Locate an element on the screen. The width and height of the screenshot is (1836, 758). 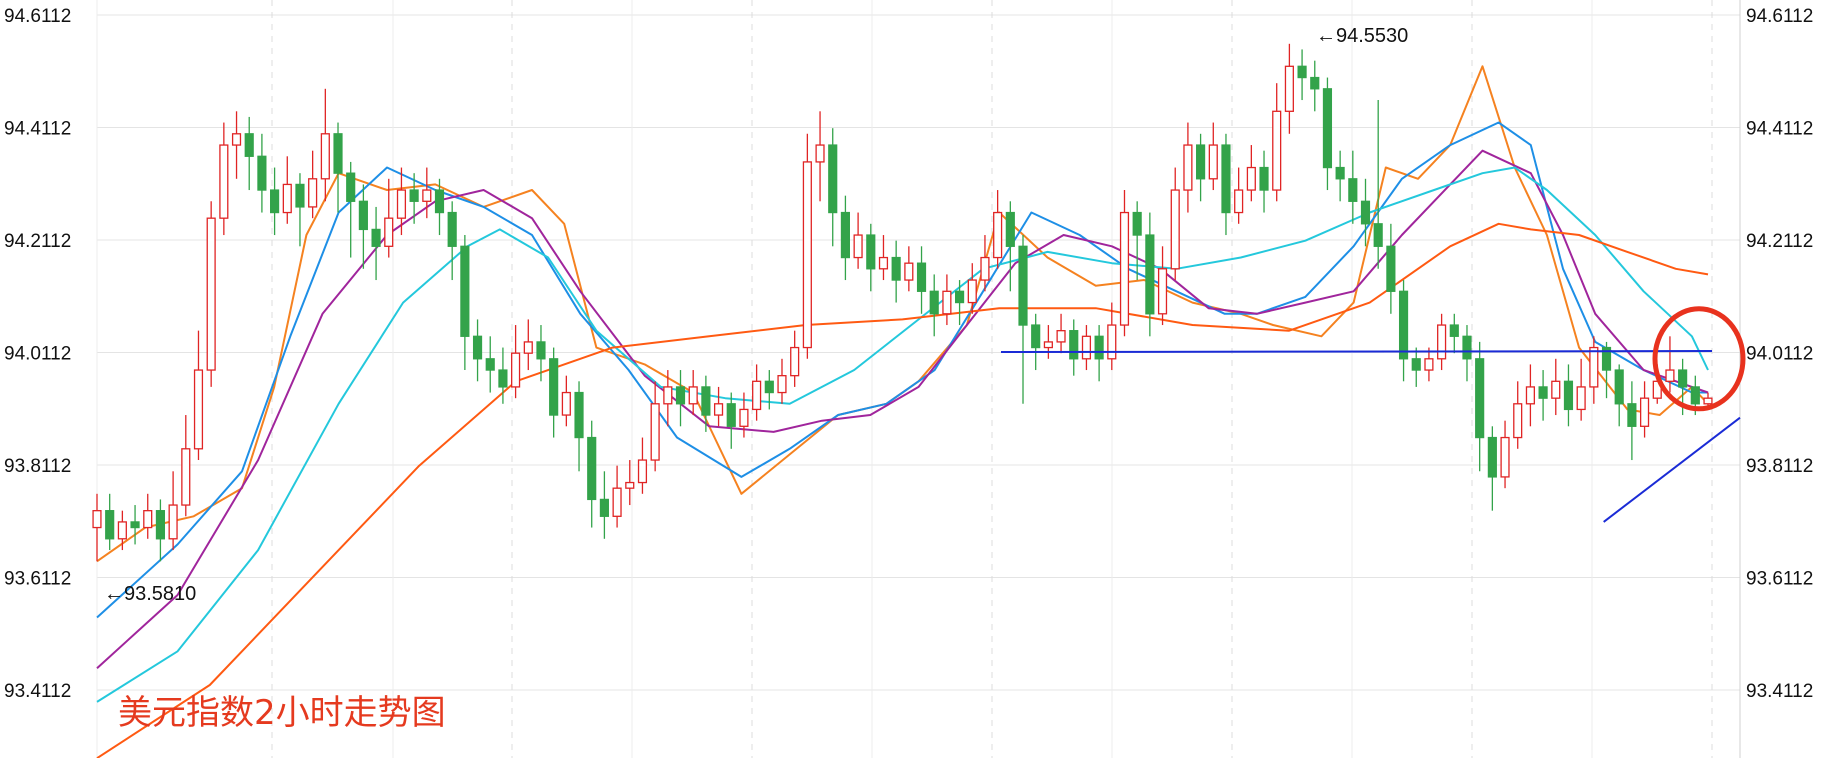
y-tick-label-left: 94.0112 is located at coordinates (37, 354).